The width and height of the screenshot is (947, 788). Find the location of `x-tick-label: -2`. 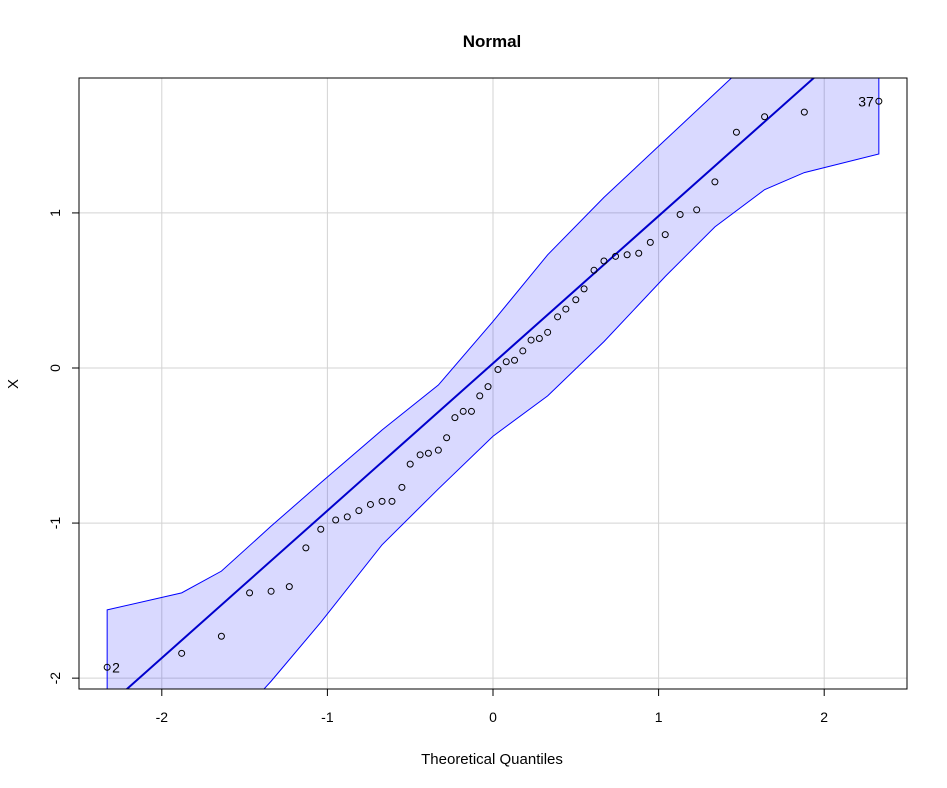

x-tick-label: -2 is located at coordinates (162, 717).